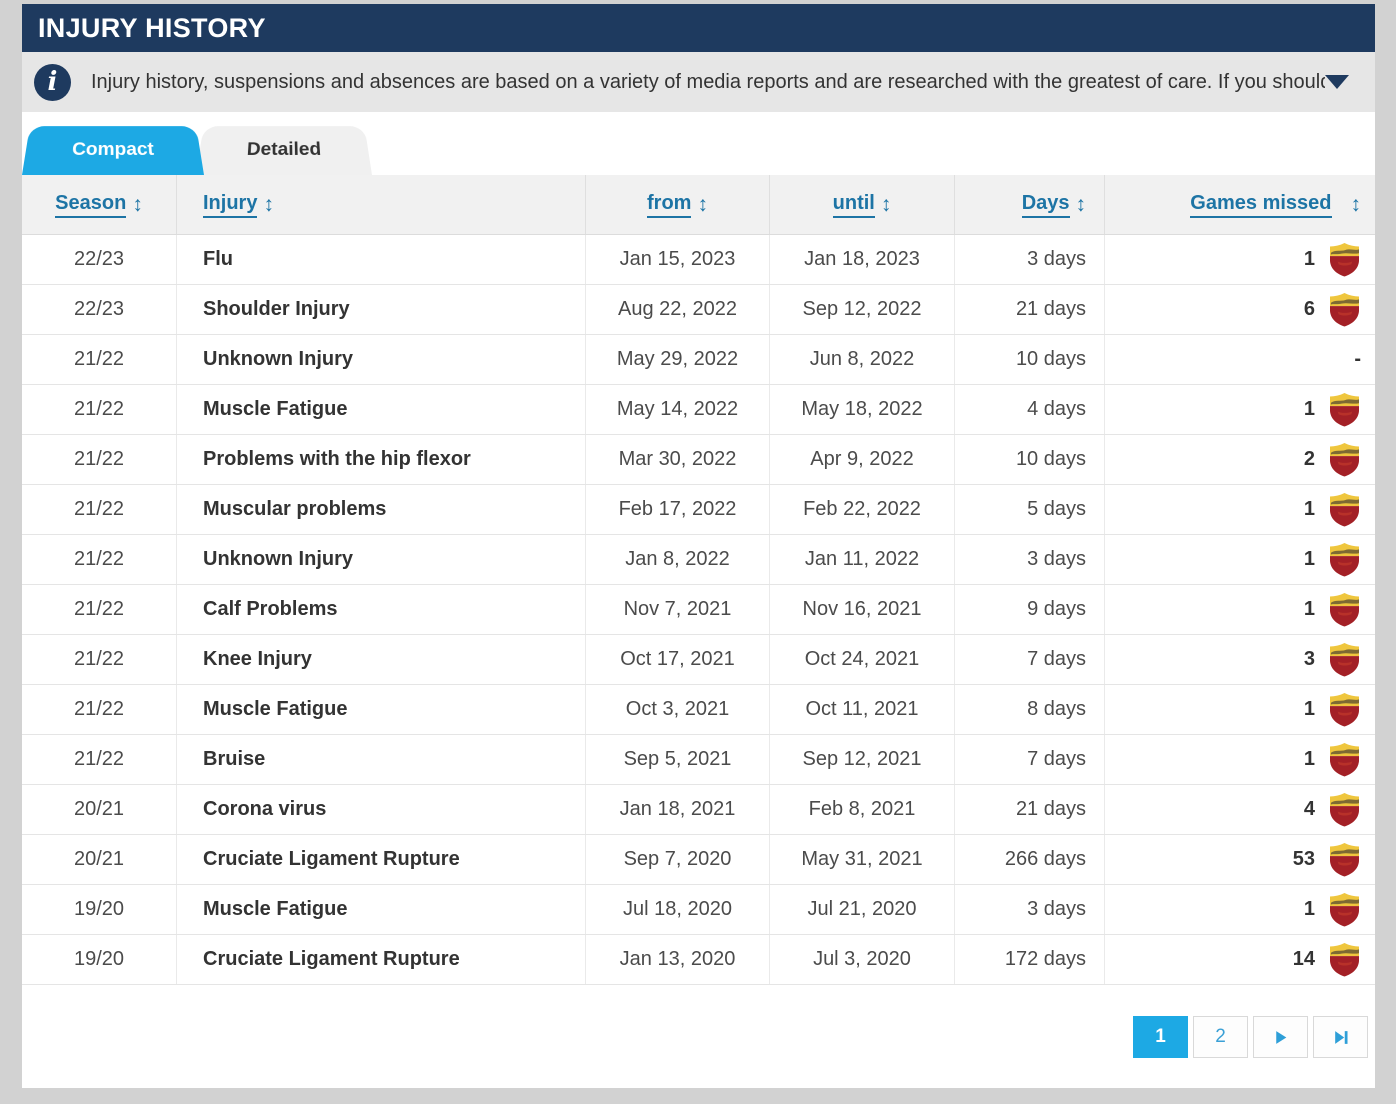 The height and width of the screenshot is (1104, 1396). Describe the element at coordinates (381, 259) in the screenshot. I see `injury-cell: Flu` at that location.